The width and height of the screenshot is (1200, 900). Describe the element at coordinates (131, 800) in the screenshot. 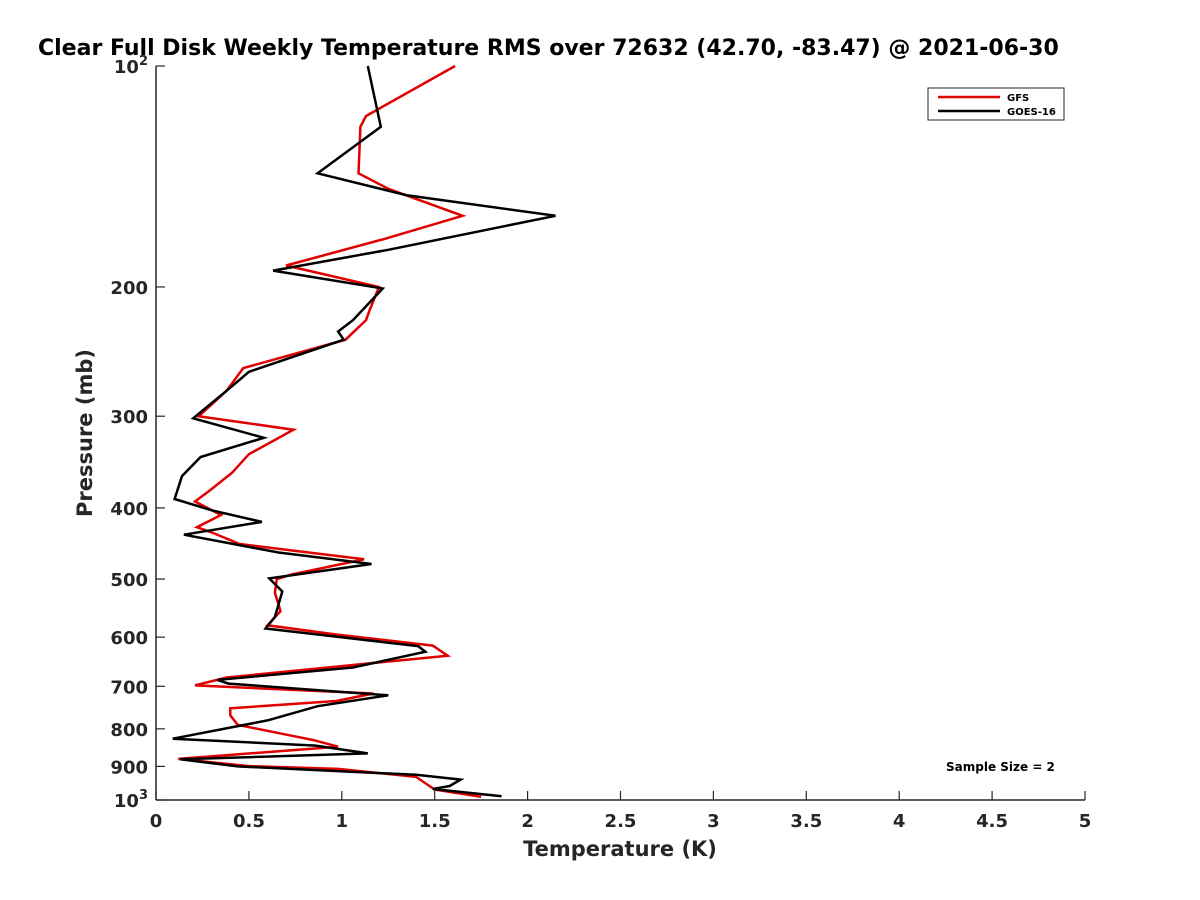

I see `y-tick-label: 10³` at that location.